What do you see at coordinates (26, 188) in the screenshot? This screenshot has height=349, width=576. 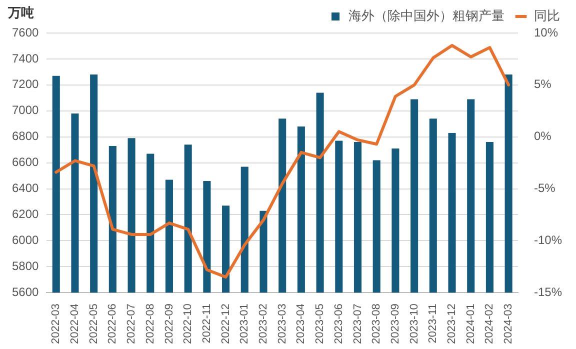 I see `y-tick-label: 6400` at bounding box center [26, 188].